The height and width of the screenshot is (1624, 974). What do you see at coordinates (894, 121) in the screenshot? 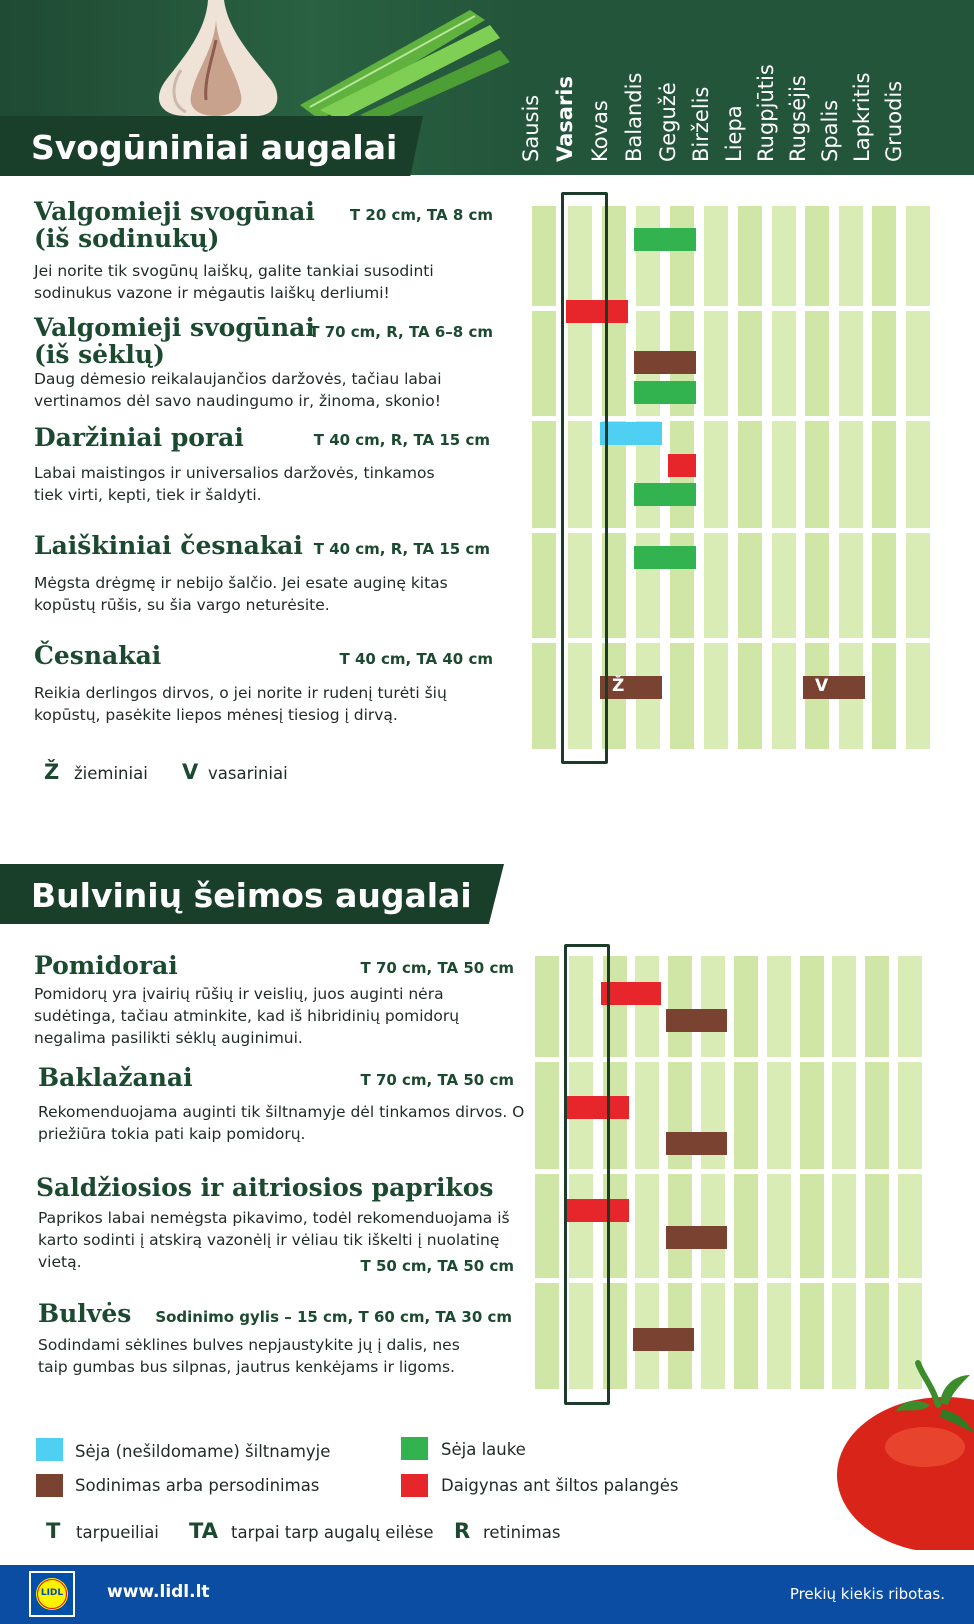
I see `month-label: Gruodis` at bounding box center [894, 121].